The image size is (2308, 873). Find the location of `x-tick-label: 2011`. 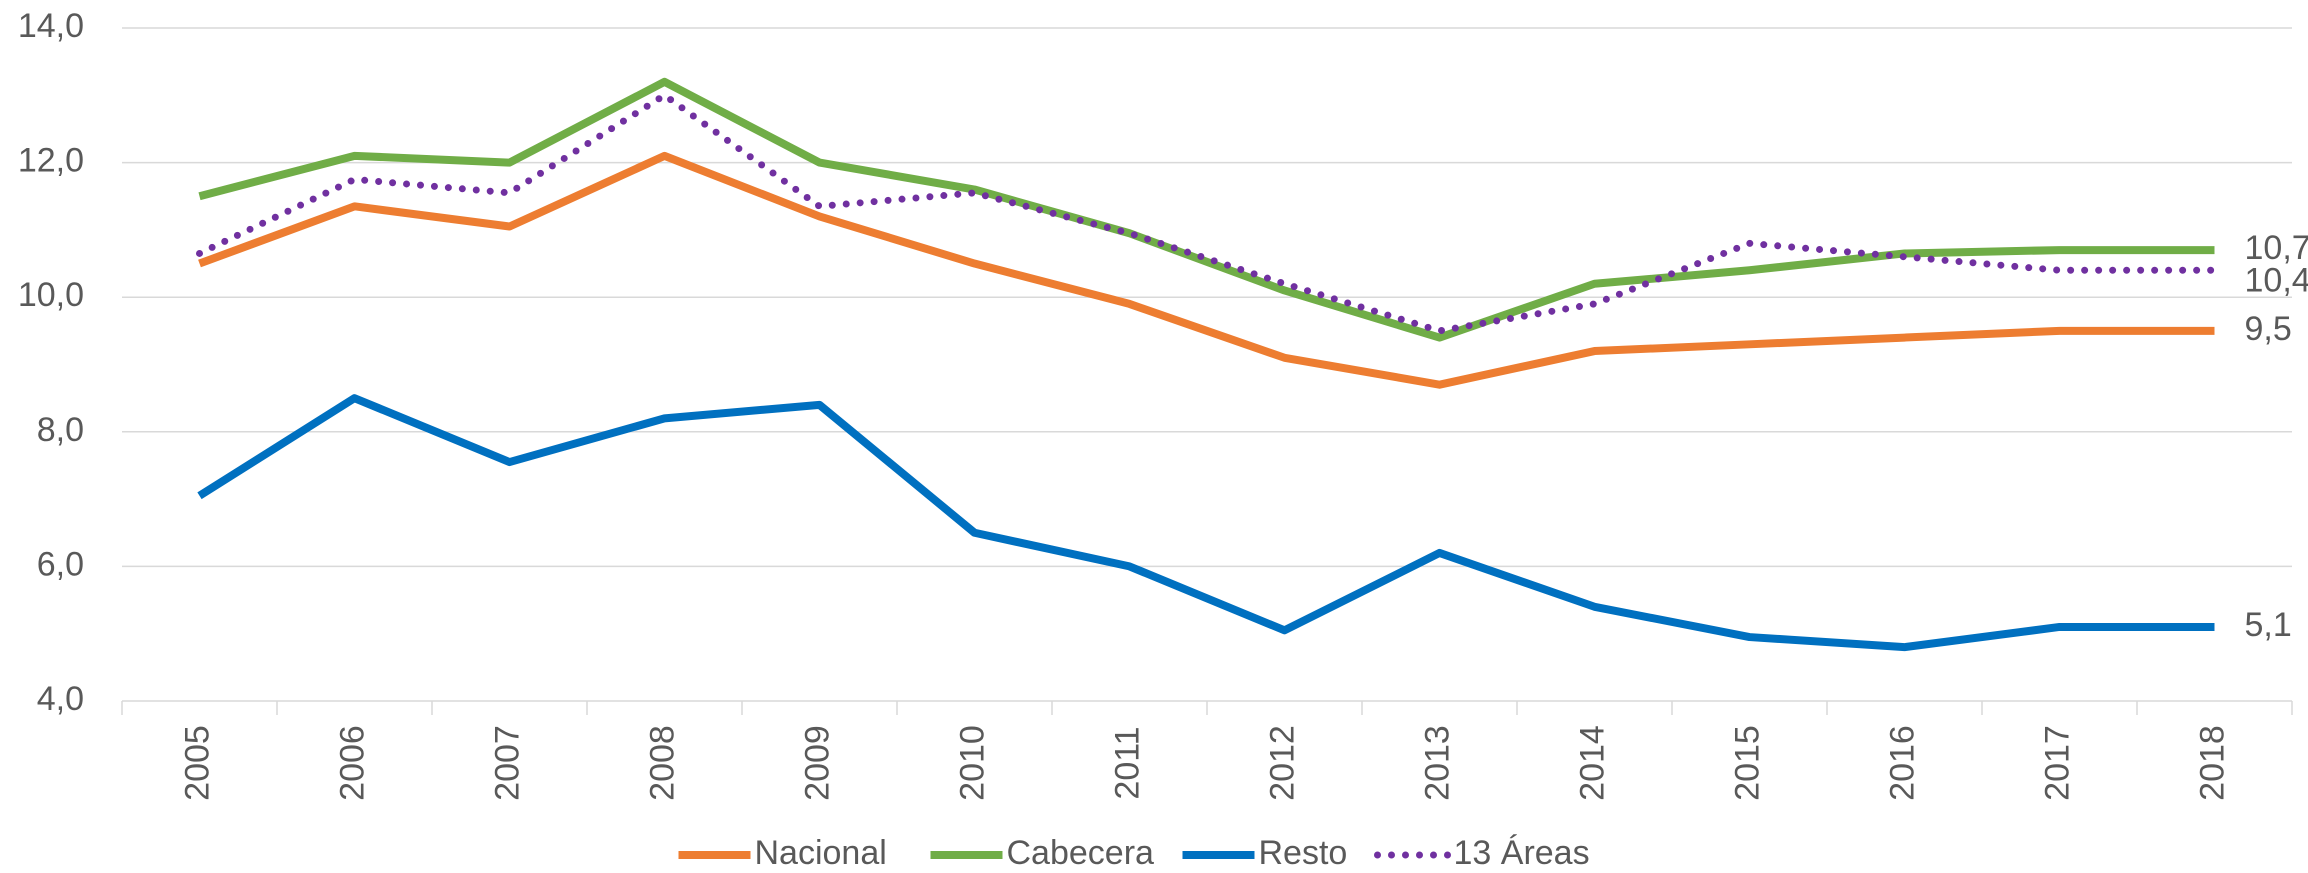

x-tick-label: 2011 is located at coordinates (1127, 762).